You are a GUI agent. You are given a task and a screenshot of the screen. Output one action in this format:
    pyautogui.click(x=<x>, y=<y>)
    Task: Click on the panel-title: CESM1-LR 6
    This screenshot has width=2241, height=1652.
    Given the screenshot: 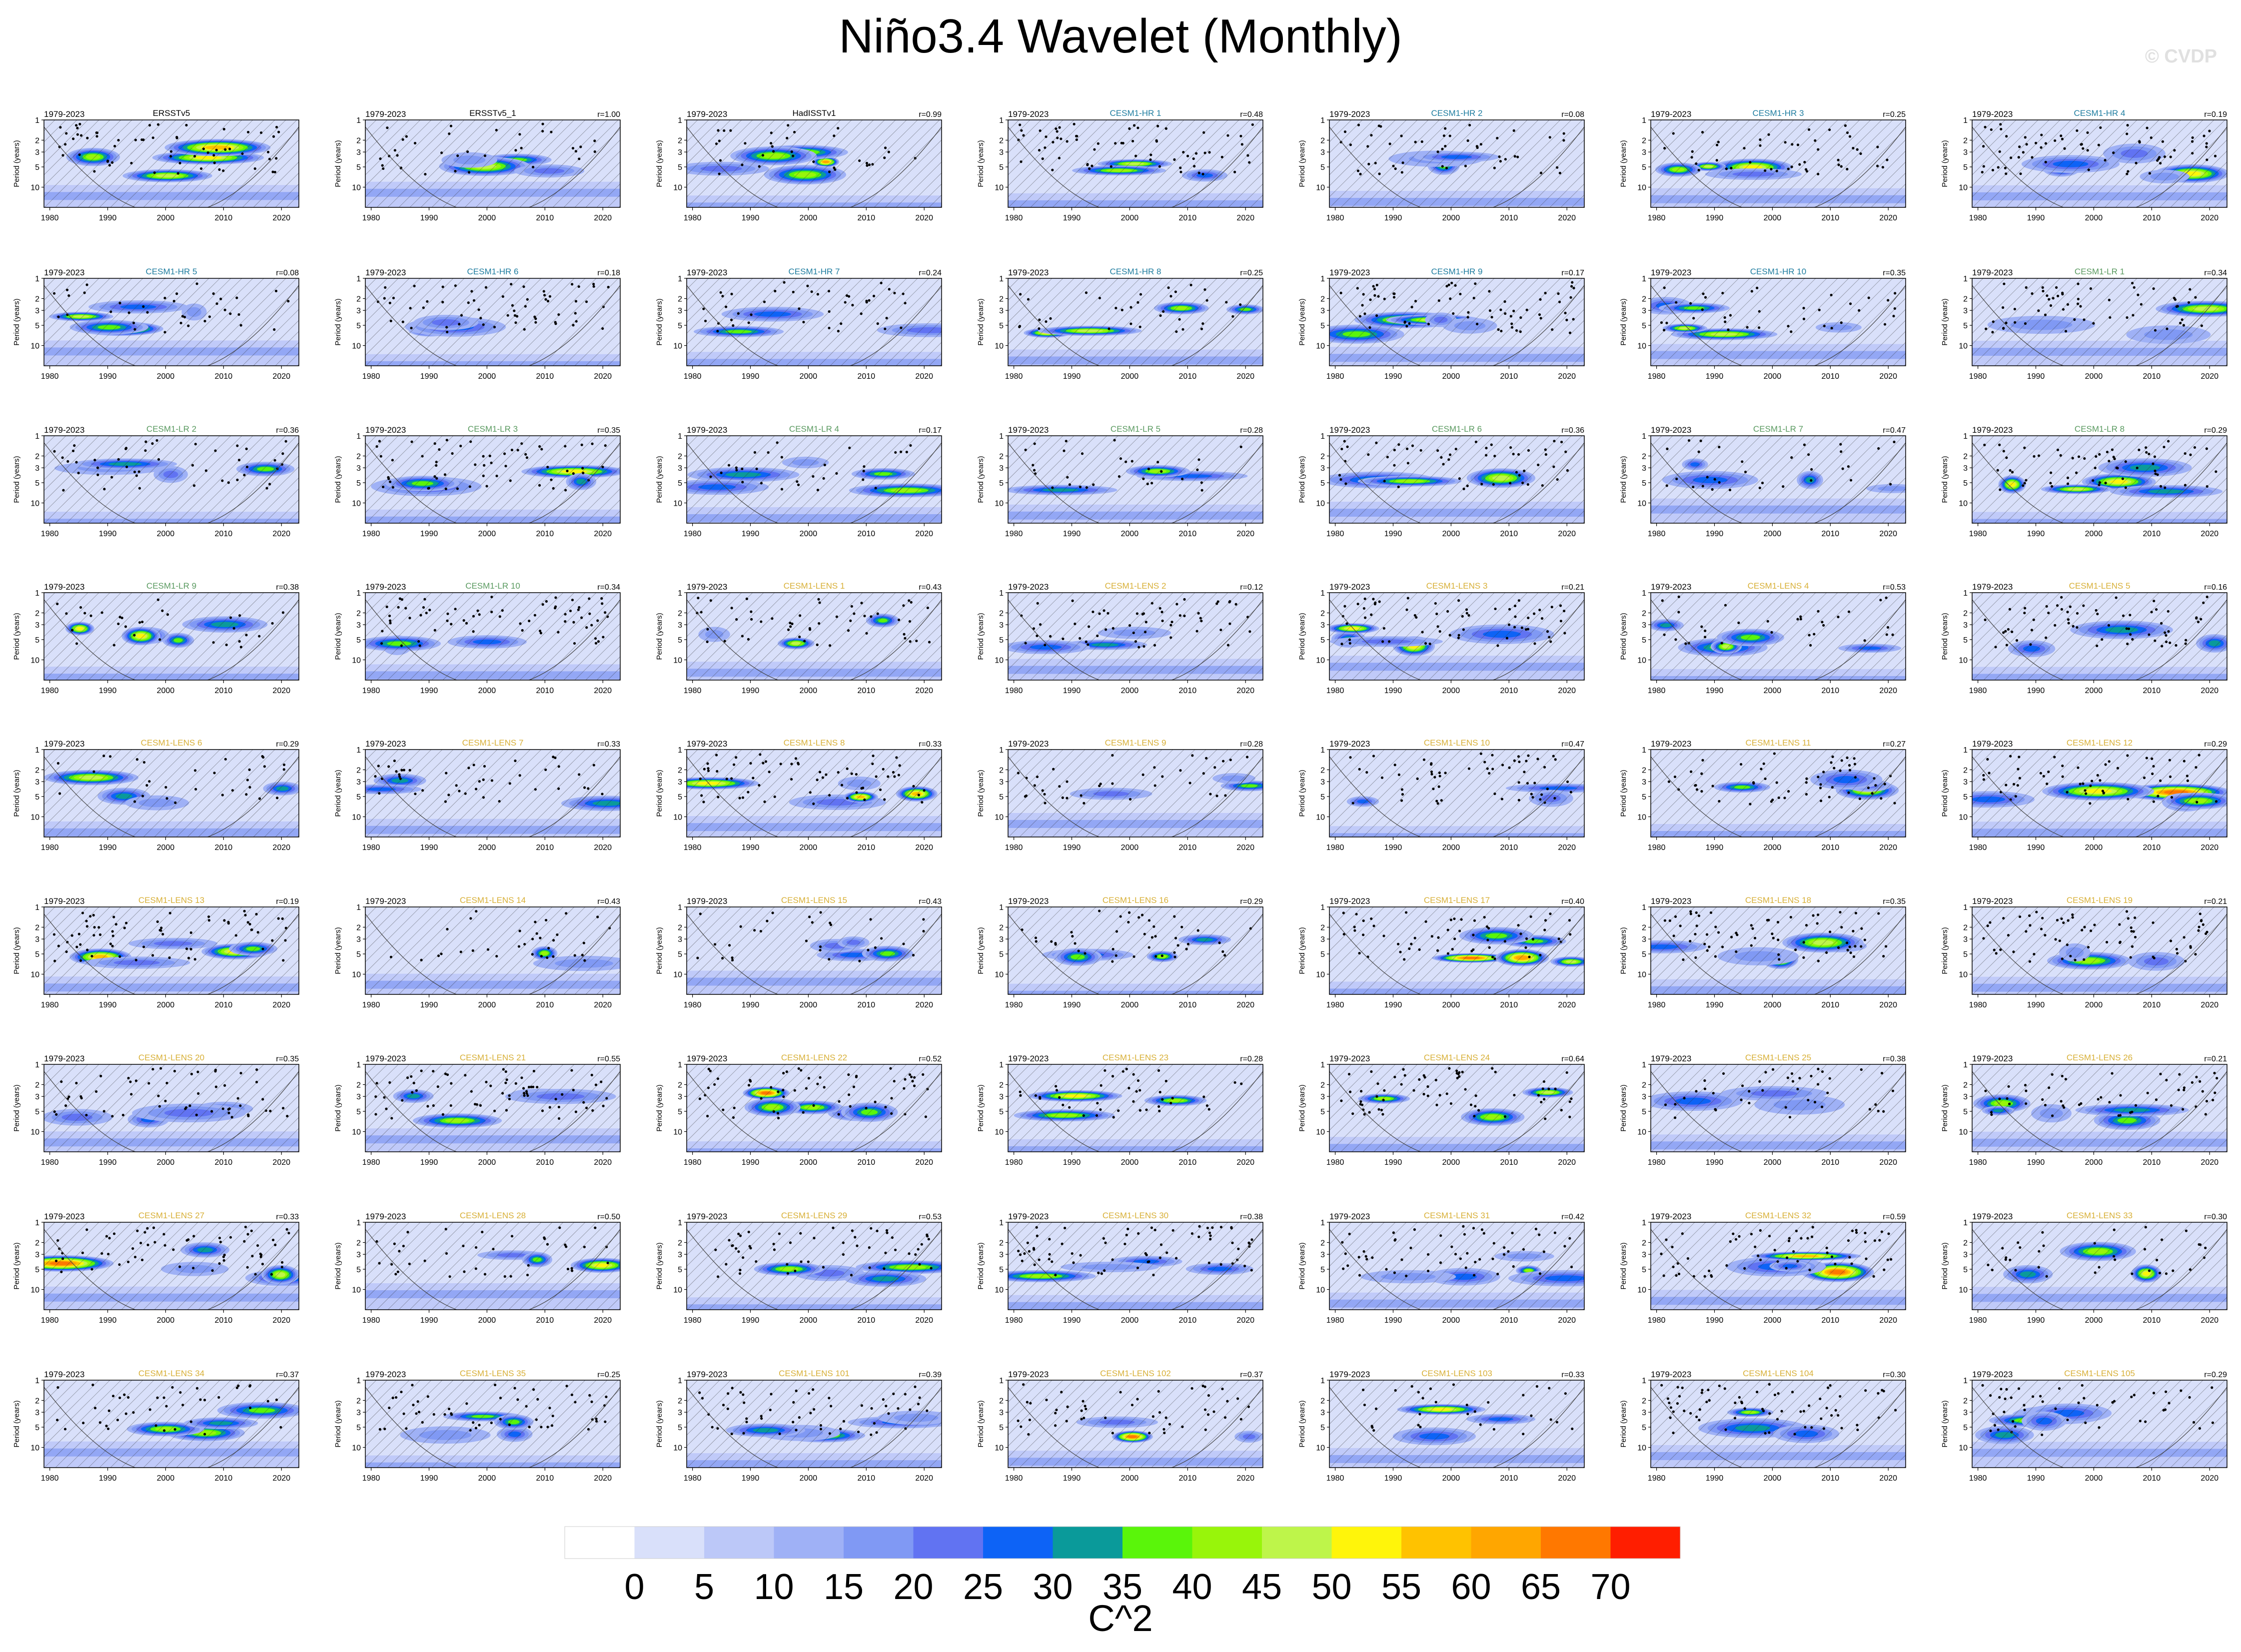 What is the action you would take?
    pyautogui.click(x=1457, y=429)
    